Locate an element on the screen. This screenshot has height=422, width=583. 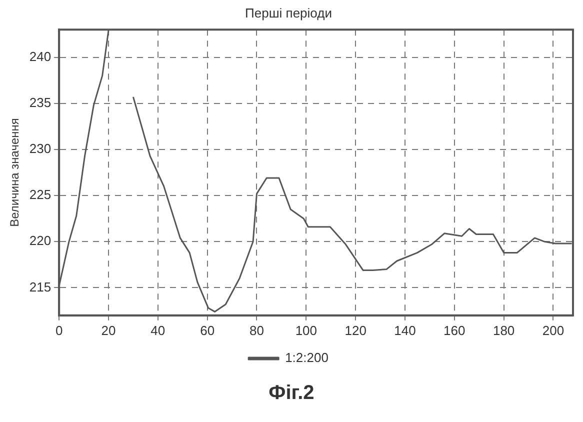
y-tick-label: 230 is located at coordinates (40, 148).